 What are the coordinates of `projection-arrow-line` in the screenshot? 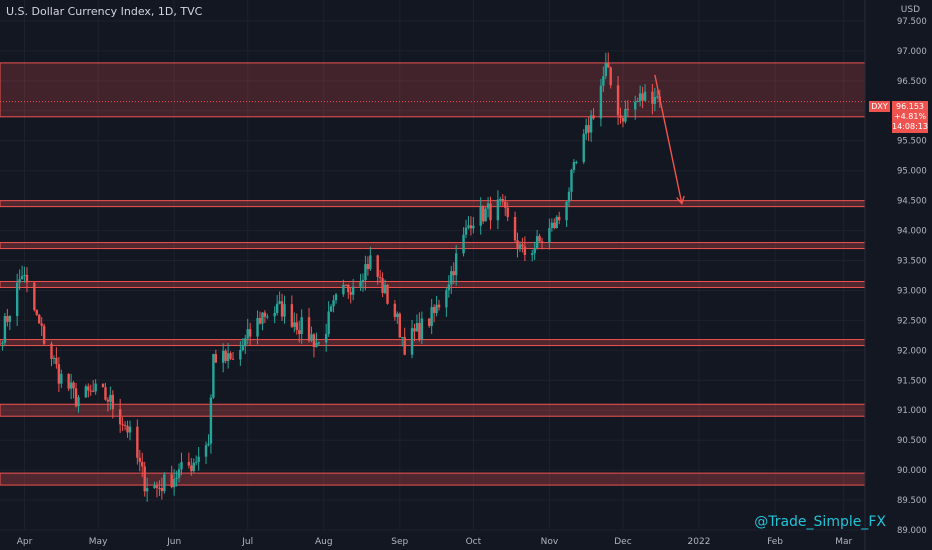 It's located at (668, 139).